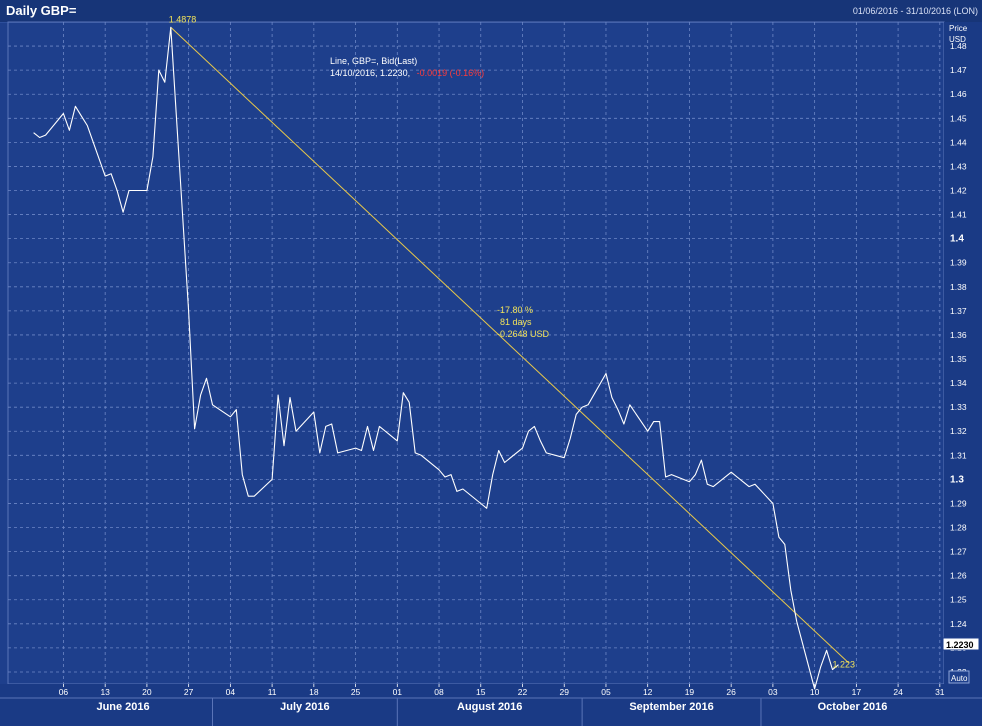  I want to click on x-tick-label: 01, so click(398, 692).